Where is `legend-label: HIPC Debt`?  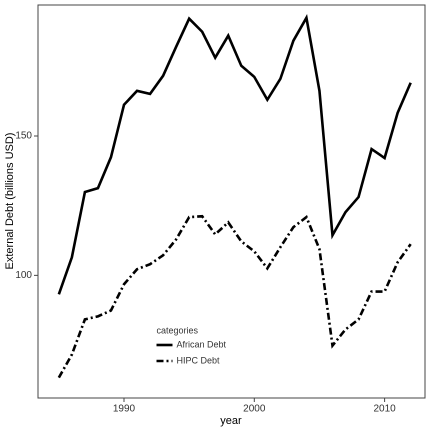 legend-label: HIPC Debt is located at coordinates (199, 360).